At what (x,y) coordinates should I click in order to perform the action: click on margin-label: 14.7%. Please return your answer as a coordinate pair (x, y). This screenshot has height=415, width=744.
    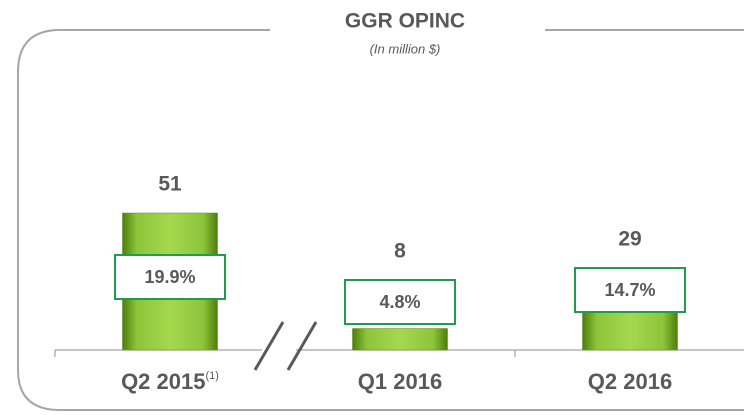
    Looking at the image, I should click on (629, 290).